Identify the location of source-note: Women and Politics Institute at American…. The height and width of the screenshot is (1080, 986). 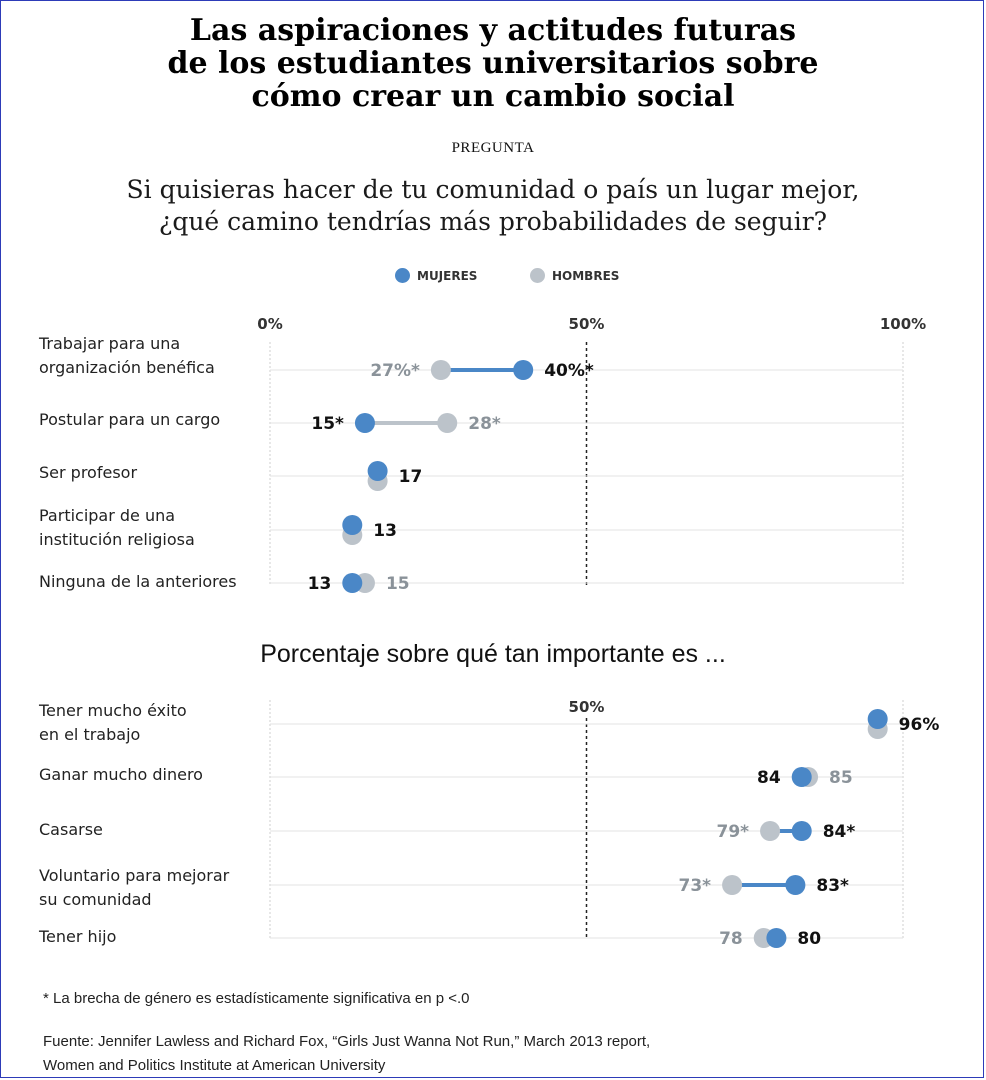
(214, 1065).